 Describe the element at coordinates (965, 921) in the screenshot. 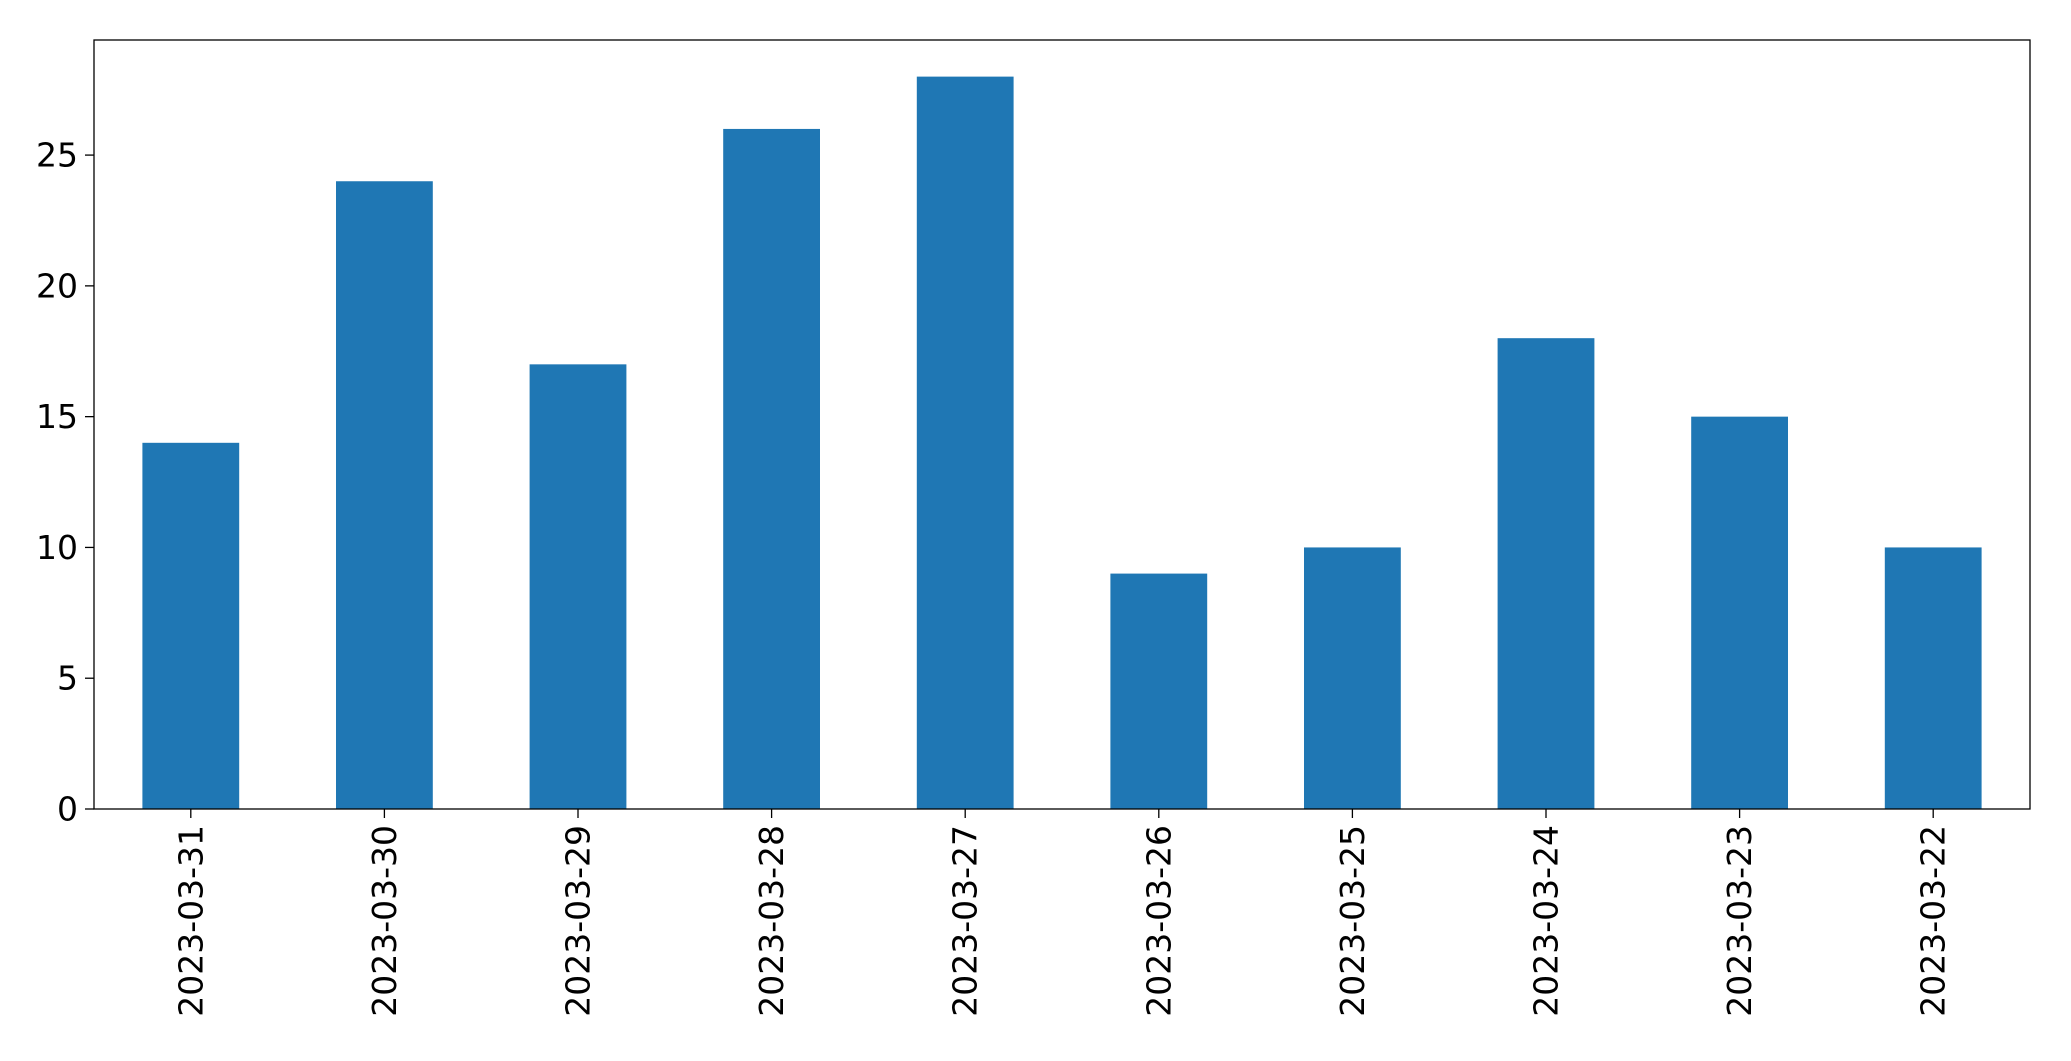

I see `x-tick-label: 2023-03-27` at that location.